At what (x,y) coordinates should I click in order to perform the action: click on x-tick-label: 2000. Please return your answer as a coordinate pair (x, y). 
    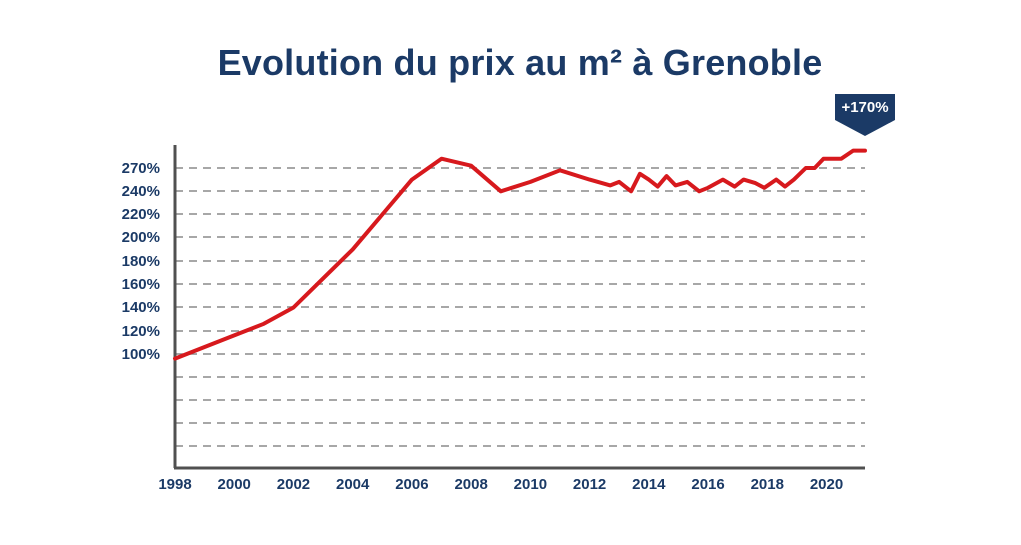
    Looking at the image, I should click on (234, 484).